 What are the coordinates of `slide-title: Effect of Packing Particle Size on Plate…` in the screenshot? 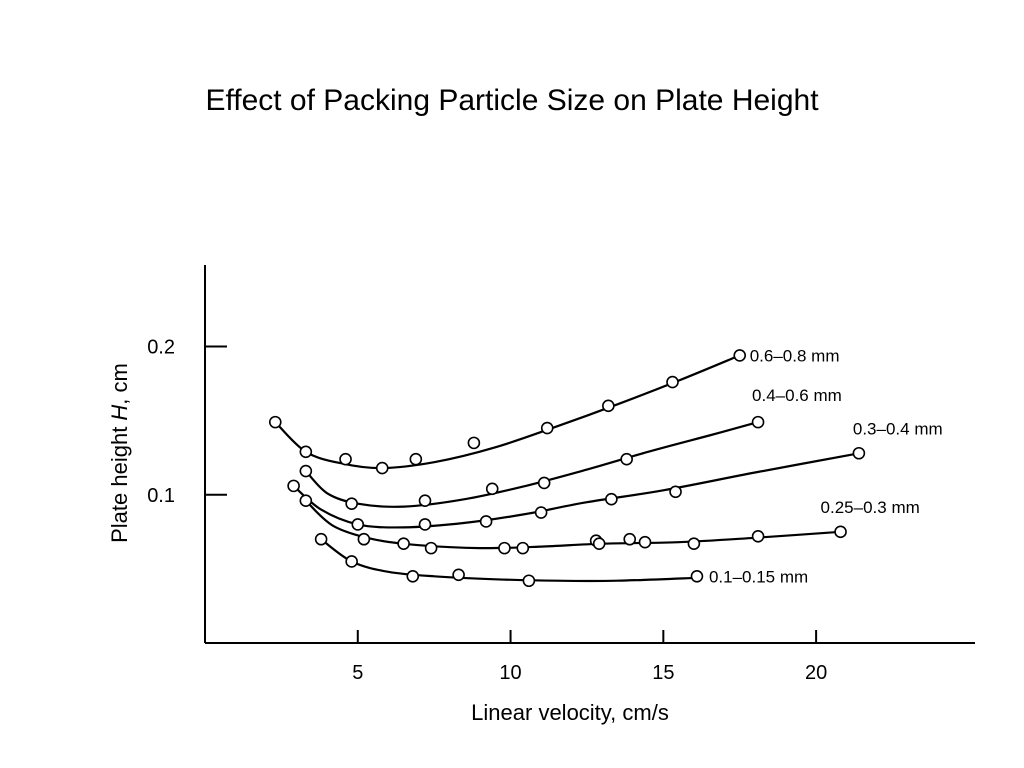 It's located at (512, 100).